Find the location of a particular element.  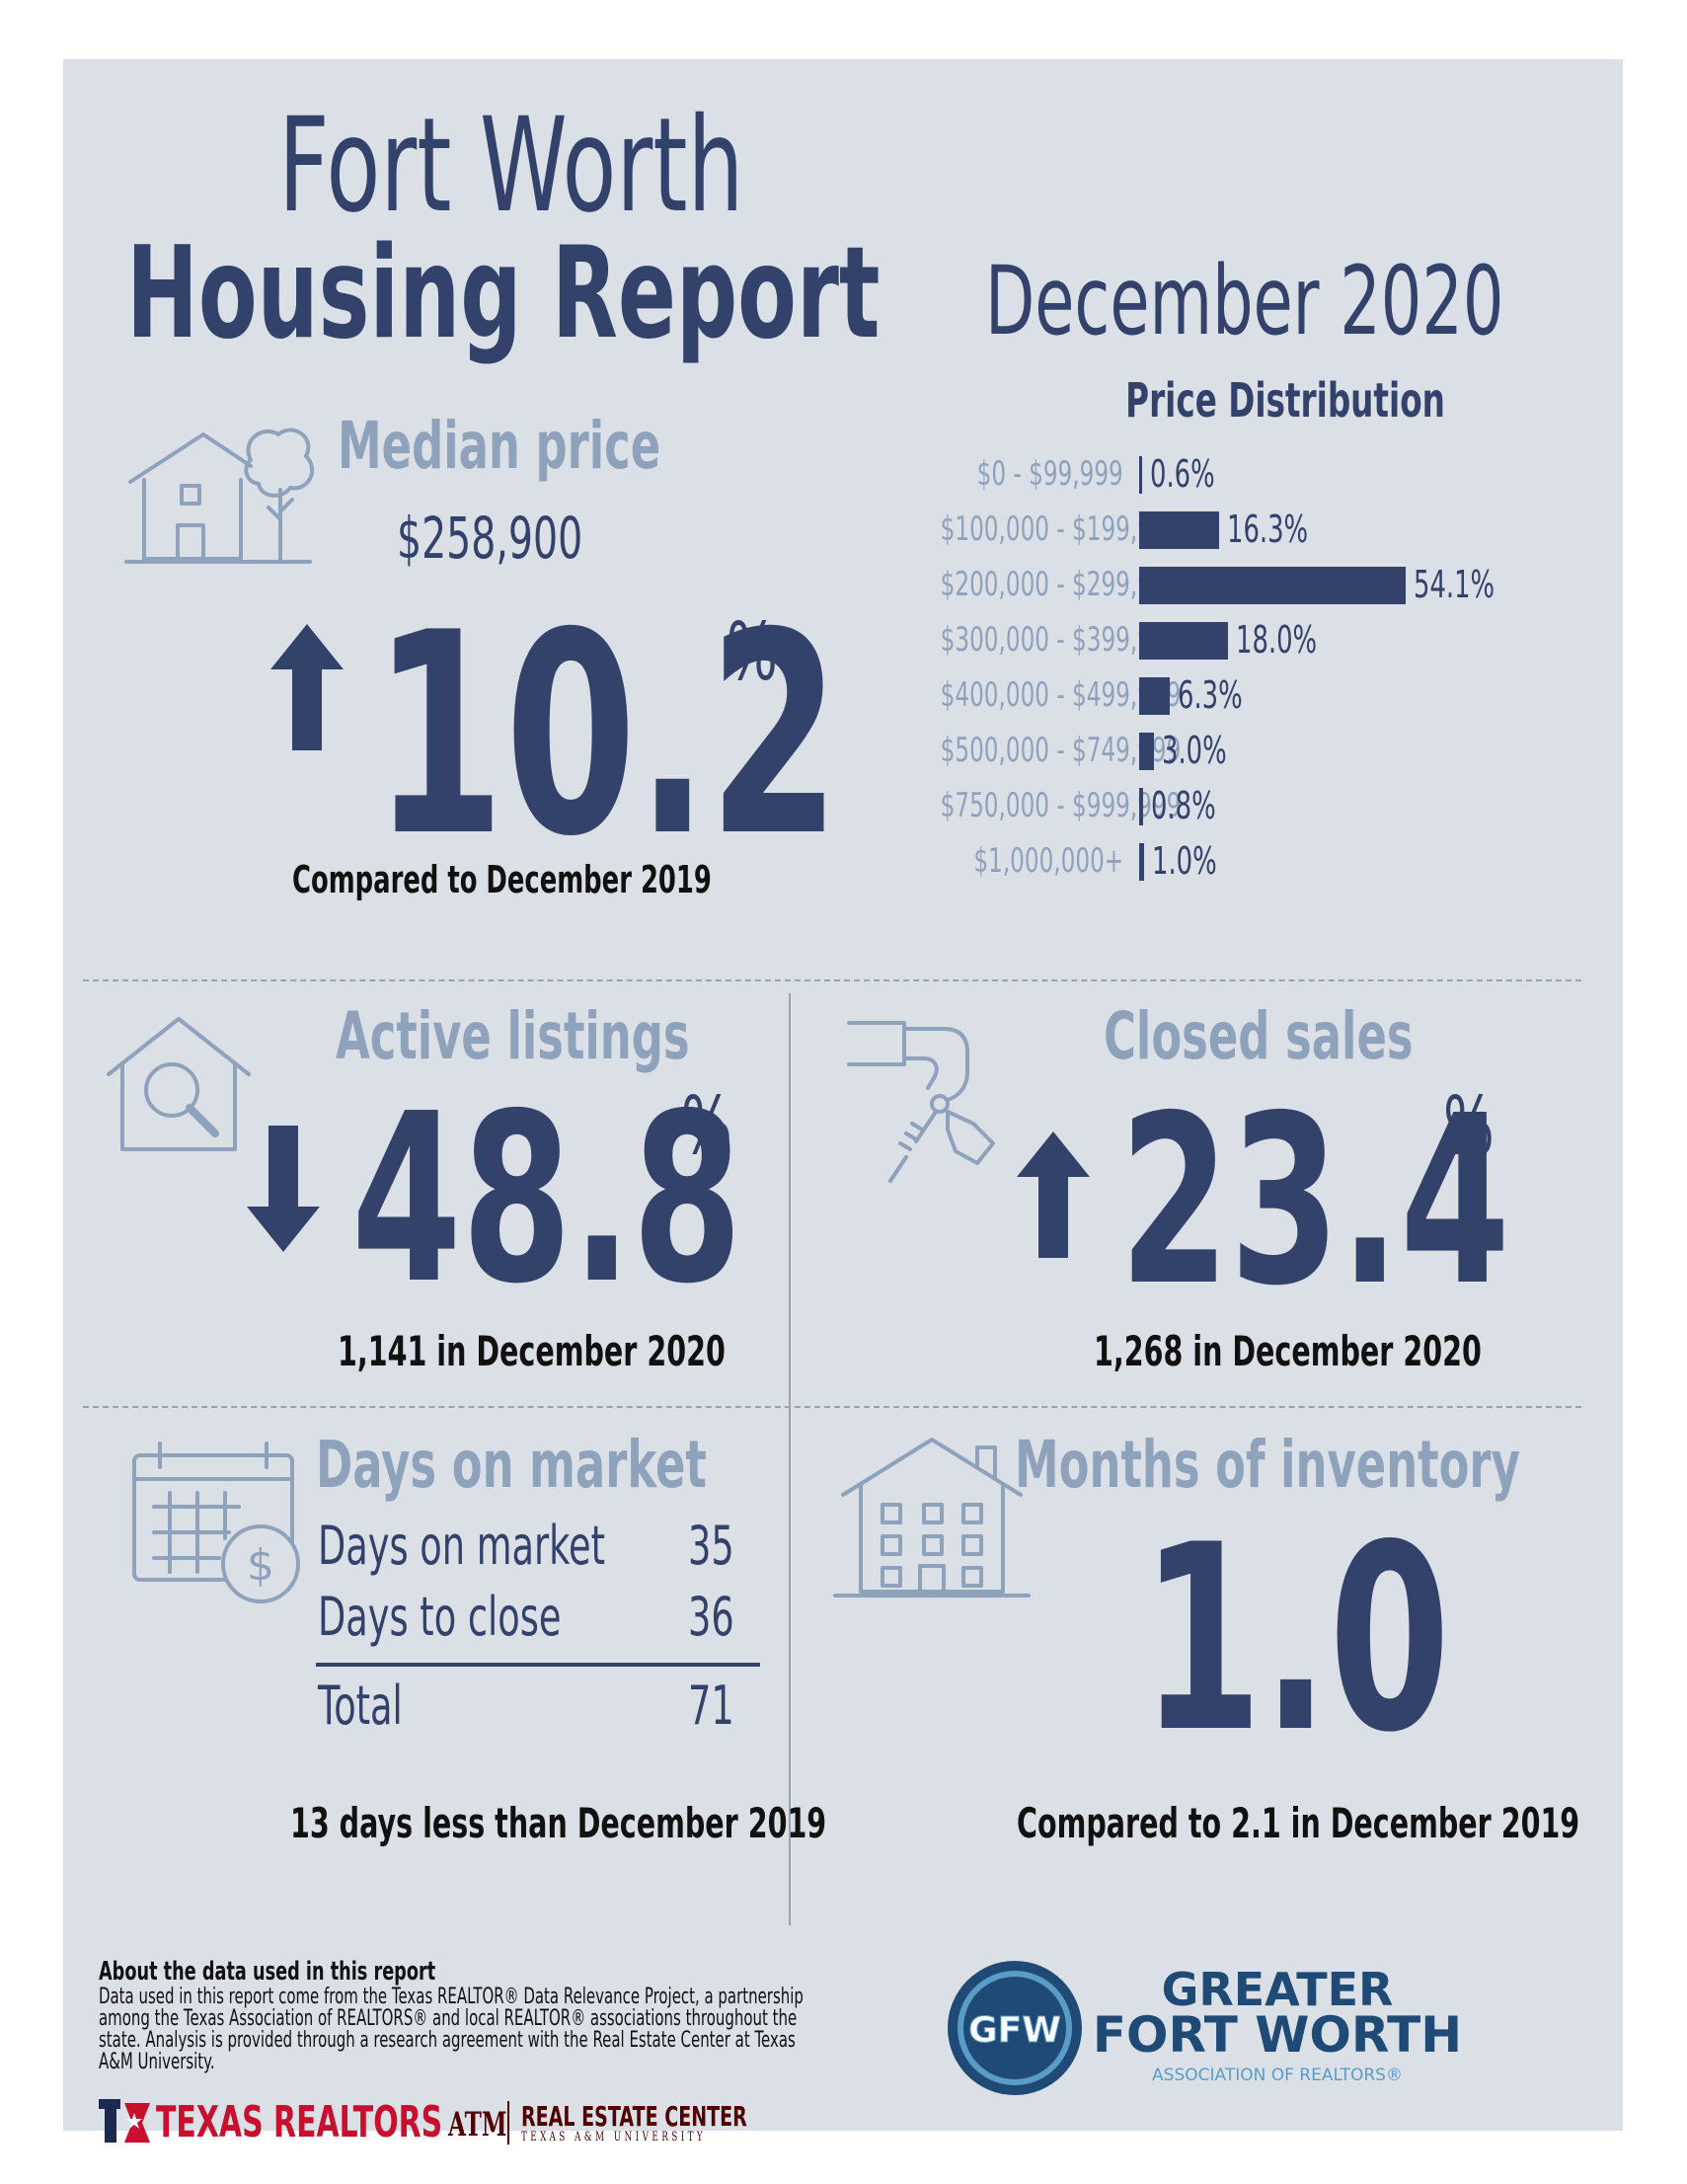

months-inventory-value: 1.0 is located at coordinates (1296, 1640).